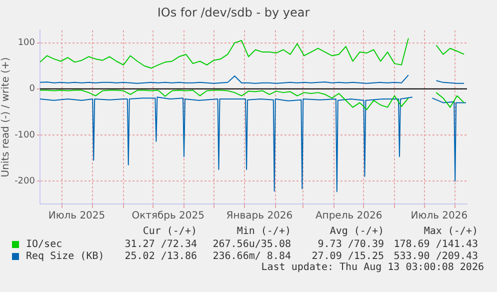 The height and width of the screenshot is (292, 497). What do you see at coordinates (25, 135) in the screenshot?
I see `y-tick-label: -100` at bounding box center [25, 135].